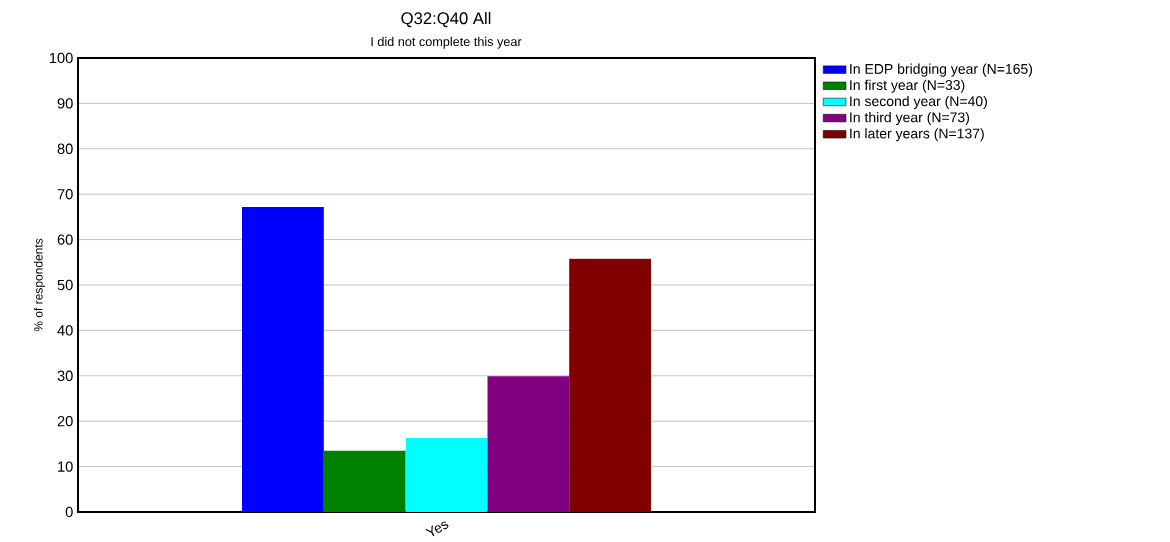 The image size is (1170, 542). Describe the element at coordinates (65, 285) in the screenshot. I see `y-tick-label: 50` at that location.